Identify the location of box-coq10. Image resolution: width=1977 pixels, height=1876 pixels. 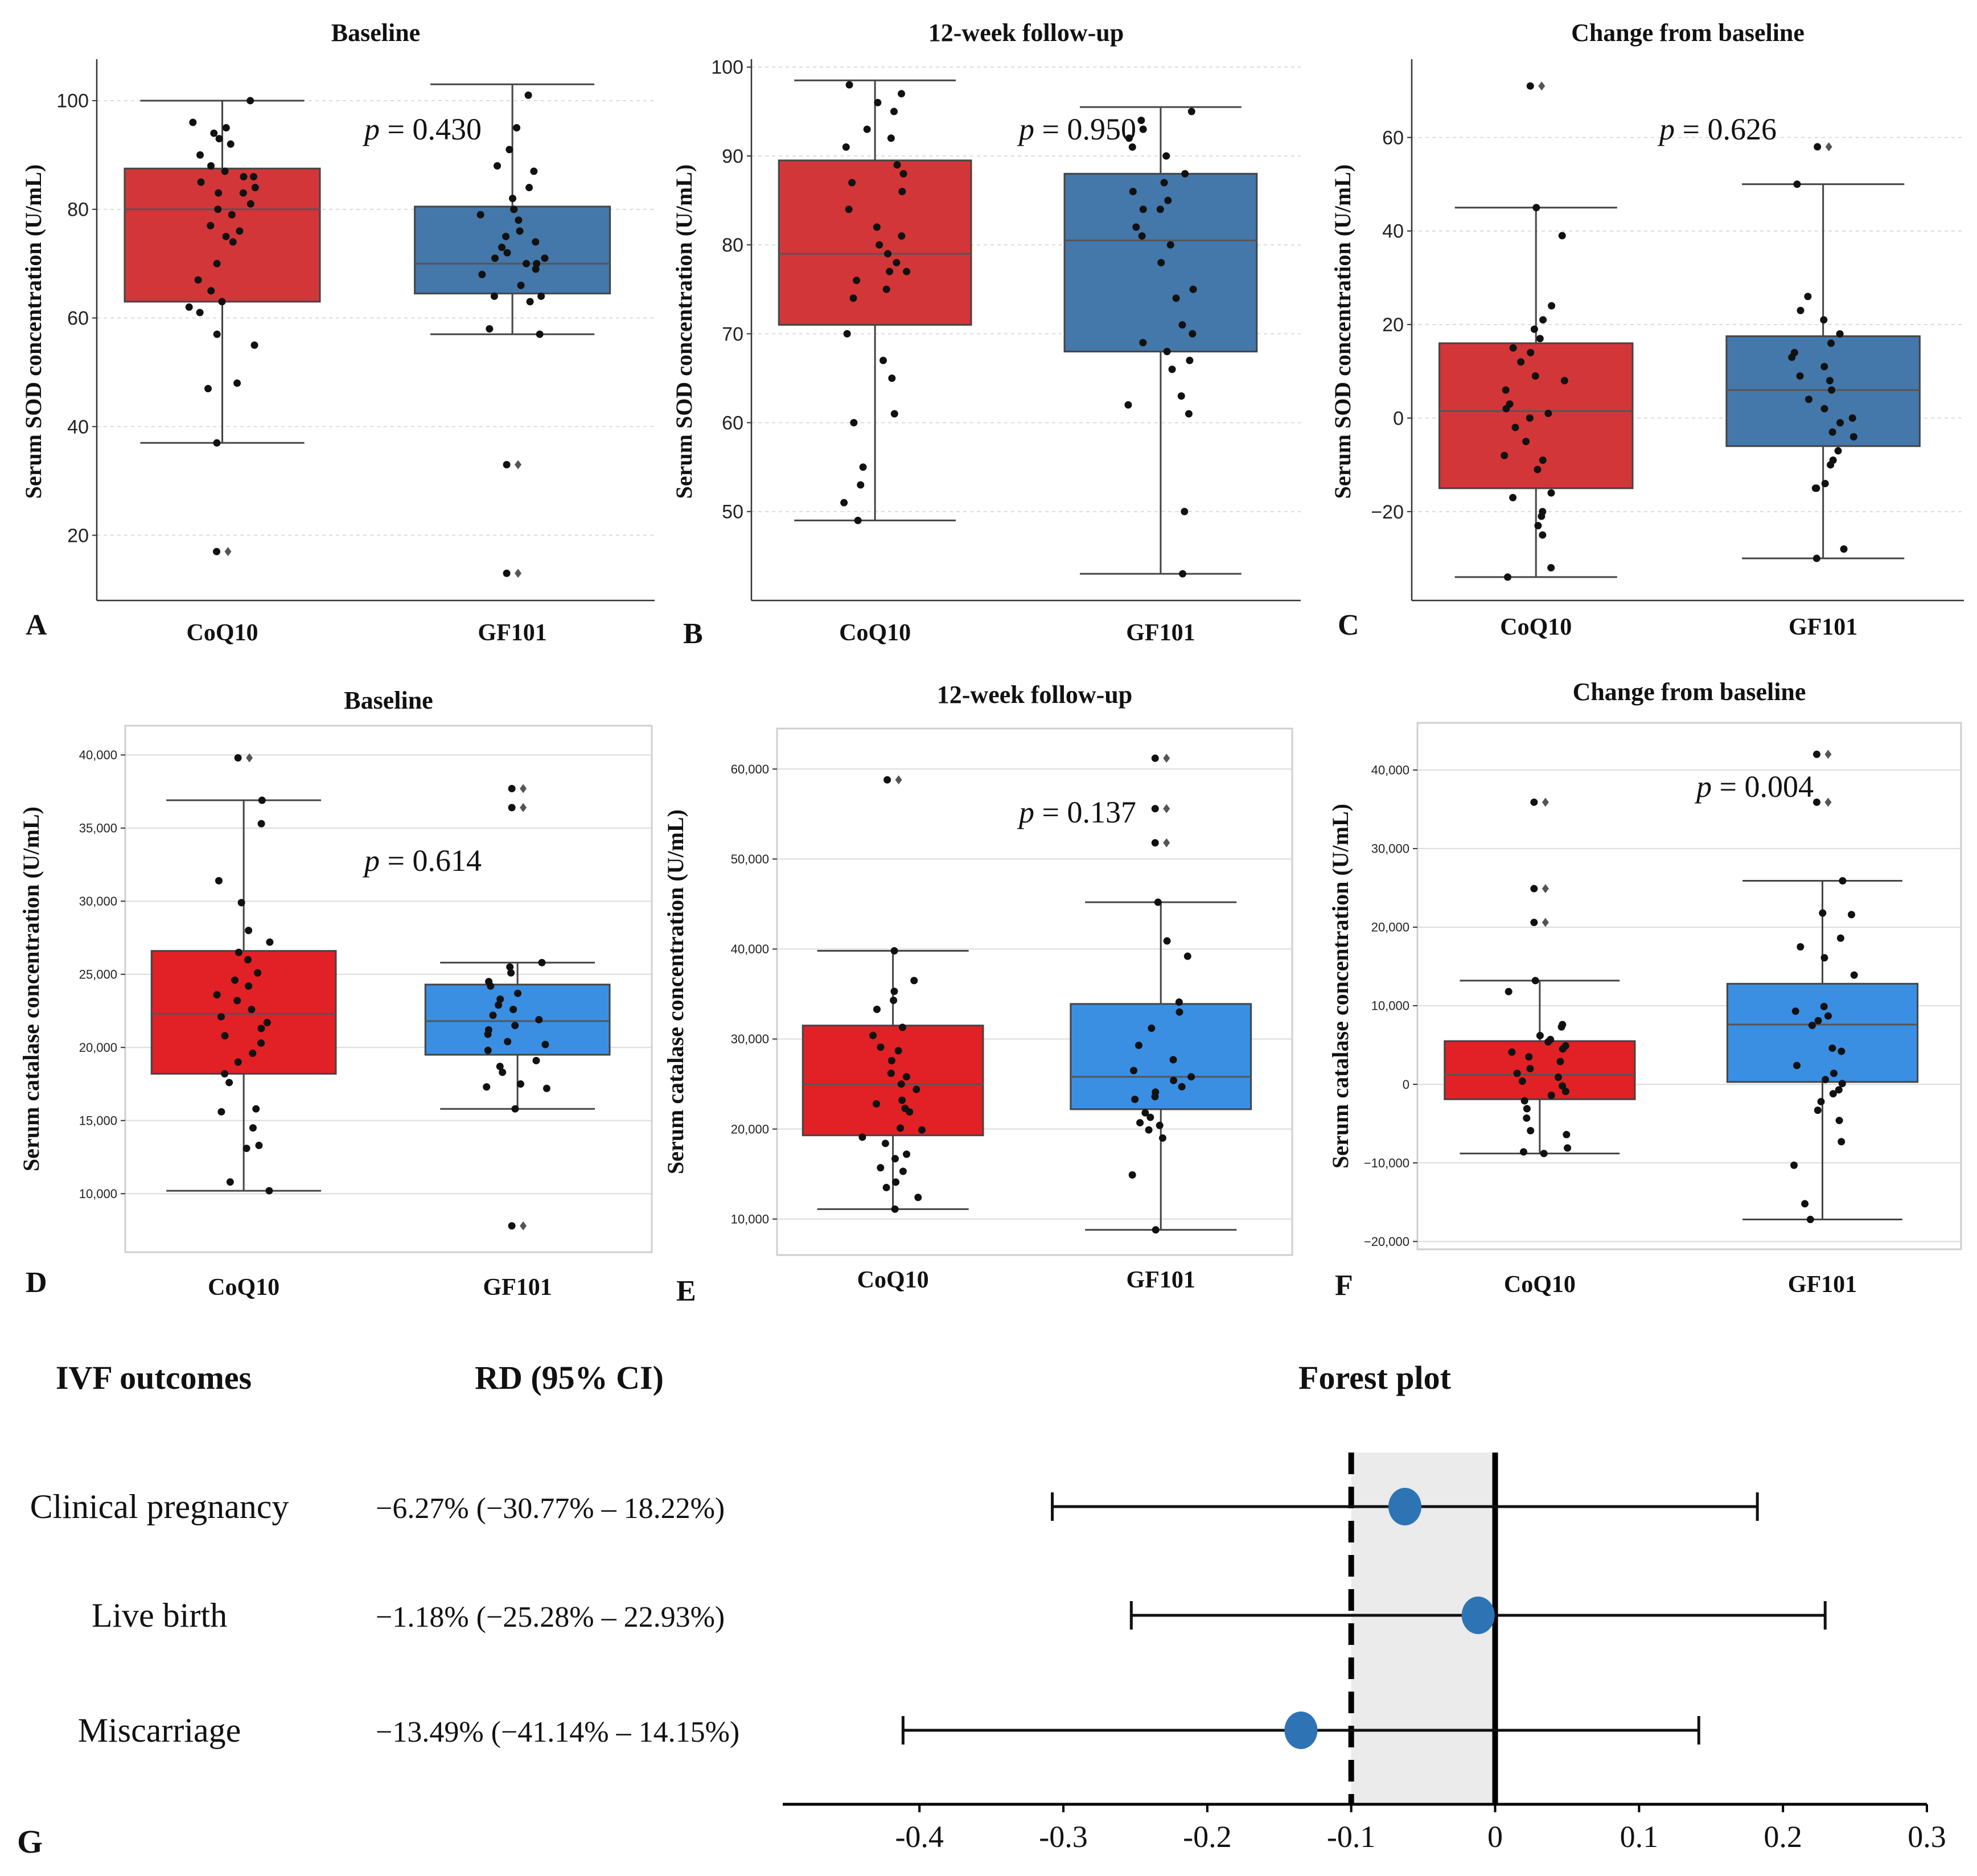
(222, 327).